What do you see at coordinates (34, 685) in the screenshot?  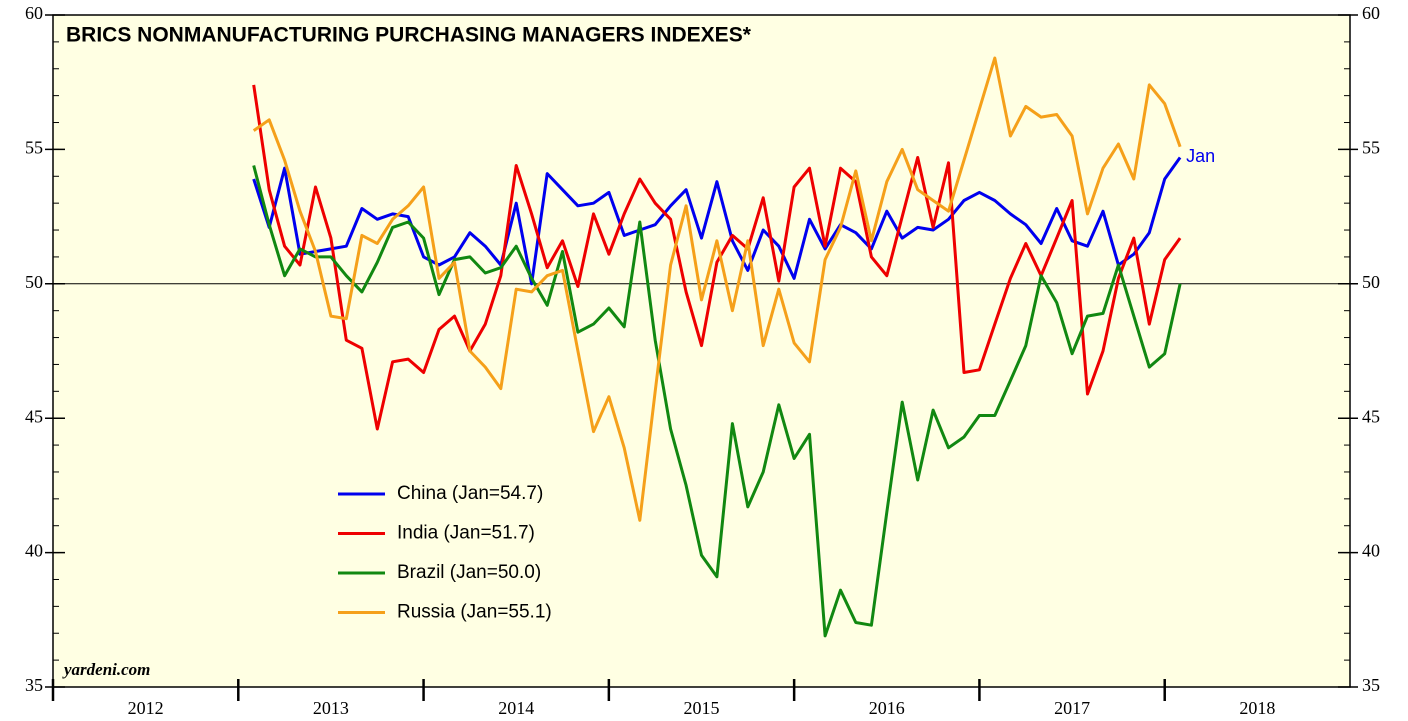 I see `y-tick-label: 35` at bounding box center [34, 685].